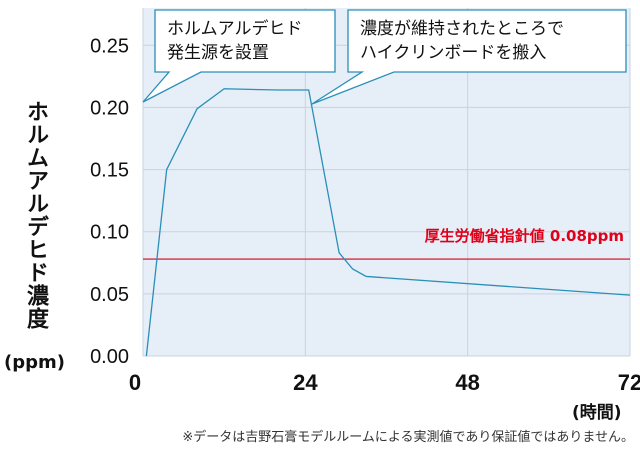 Image resolution: width=640 pixels, height=449 pixels. What do you see at coordinates (524, 236) in the screenshot?
I see `reference-line-label: 厚生労働省指針値 0.08ppm` at bounding box center [524, 236].